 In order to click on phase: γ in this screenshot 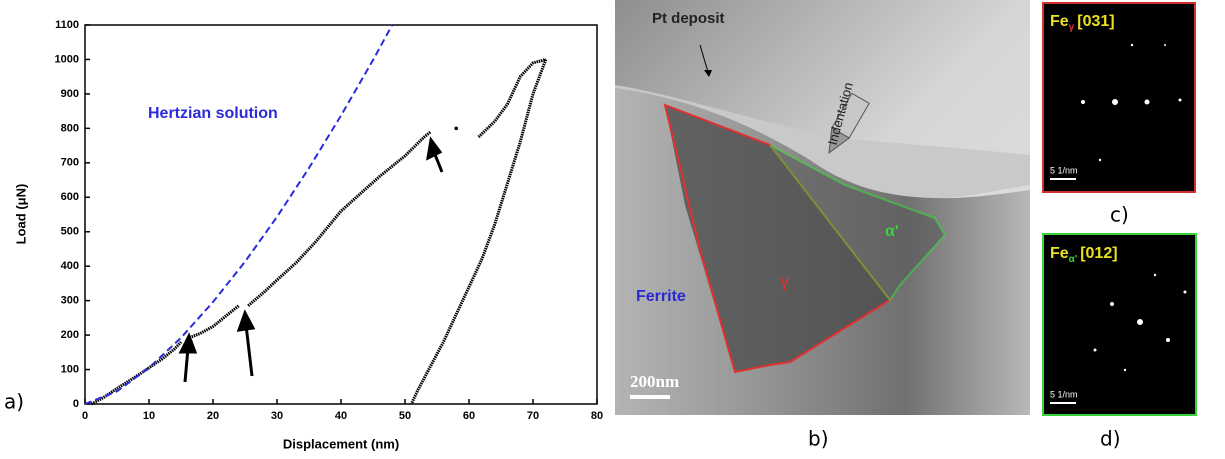, I will do `click(1072, 27)`.